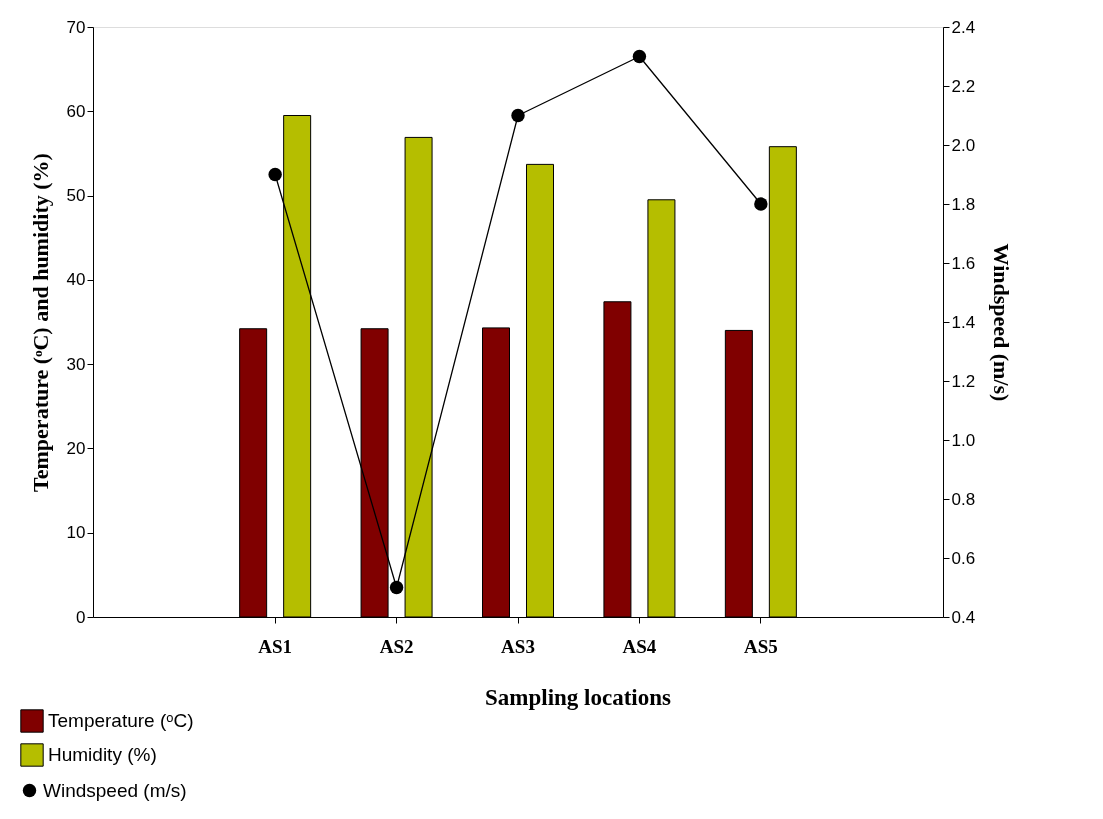  I want to click on y2-tick-label: 1.8, so click(963, 204).